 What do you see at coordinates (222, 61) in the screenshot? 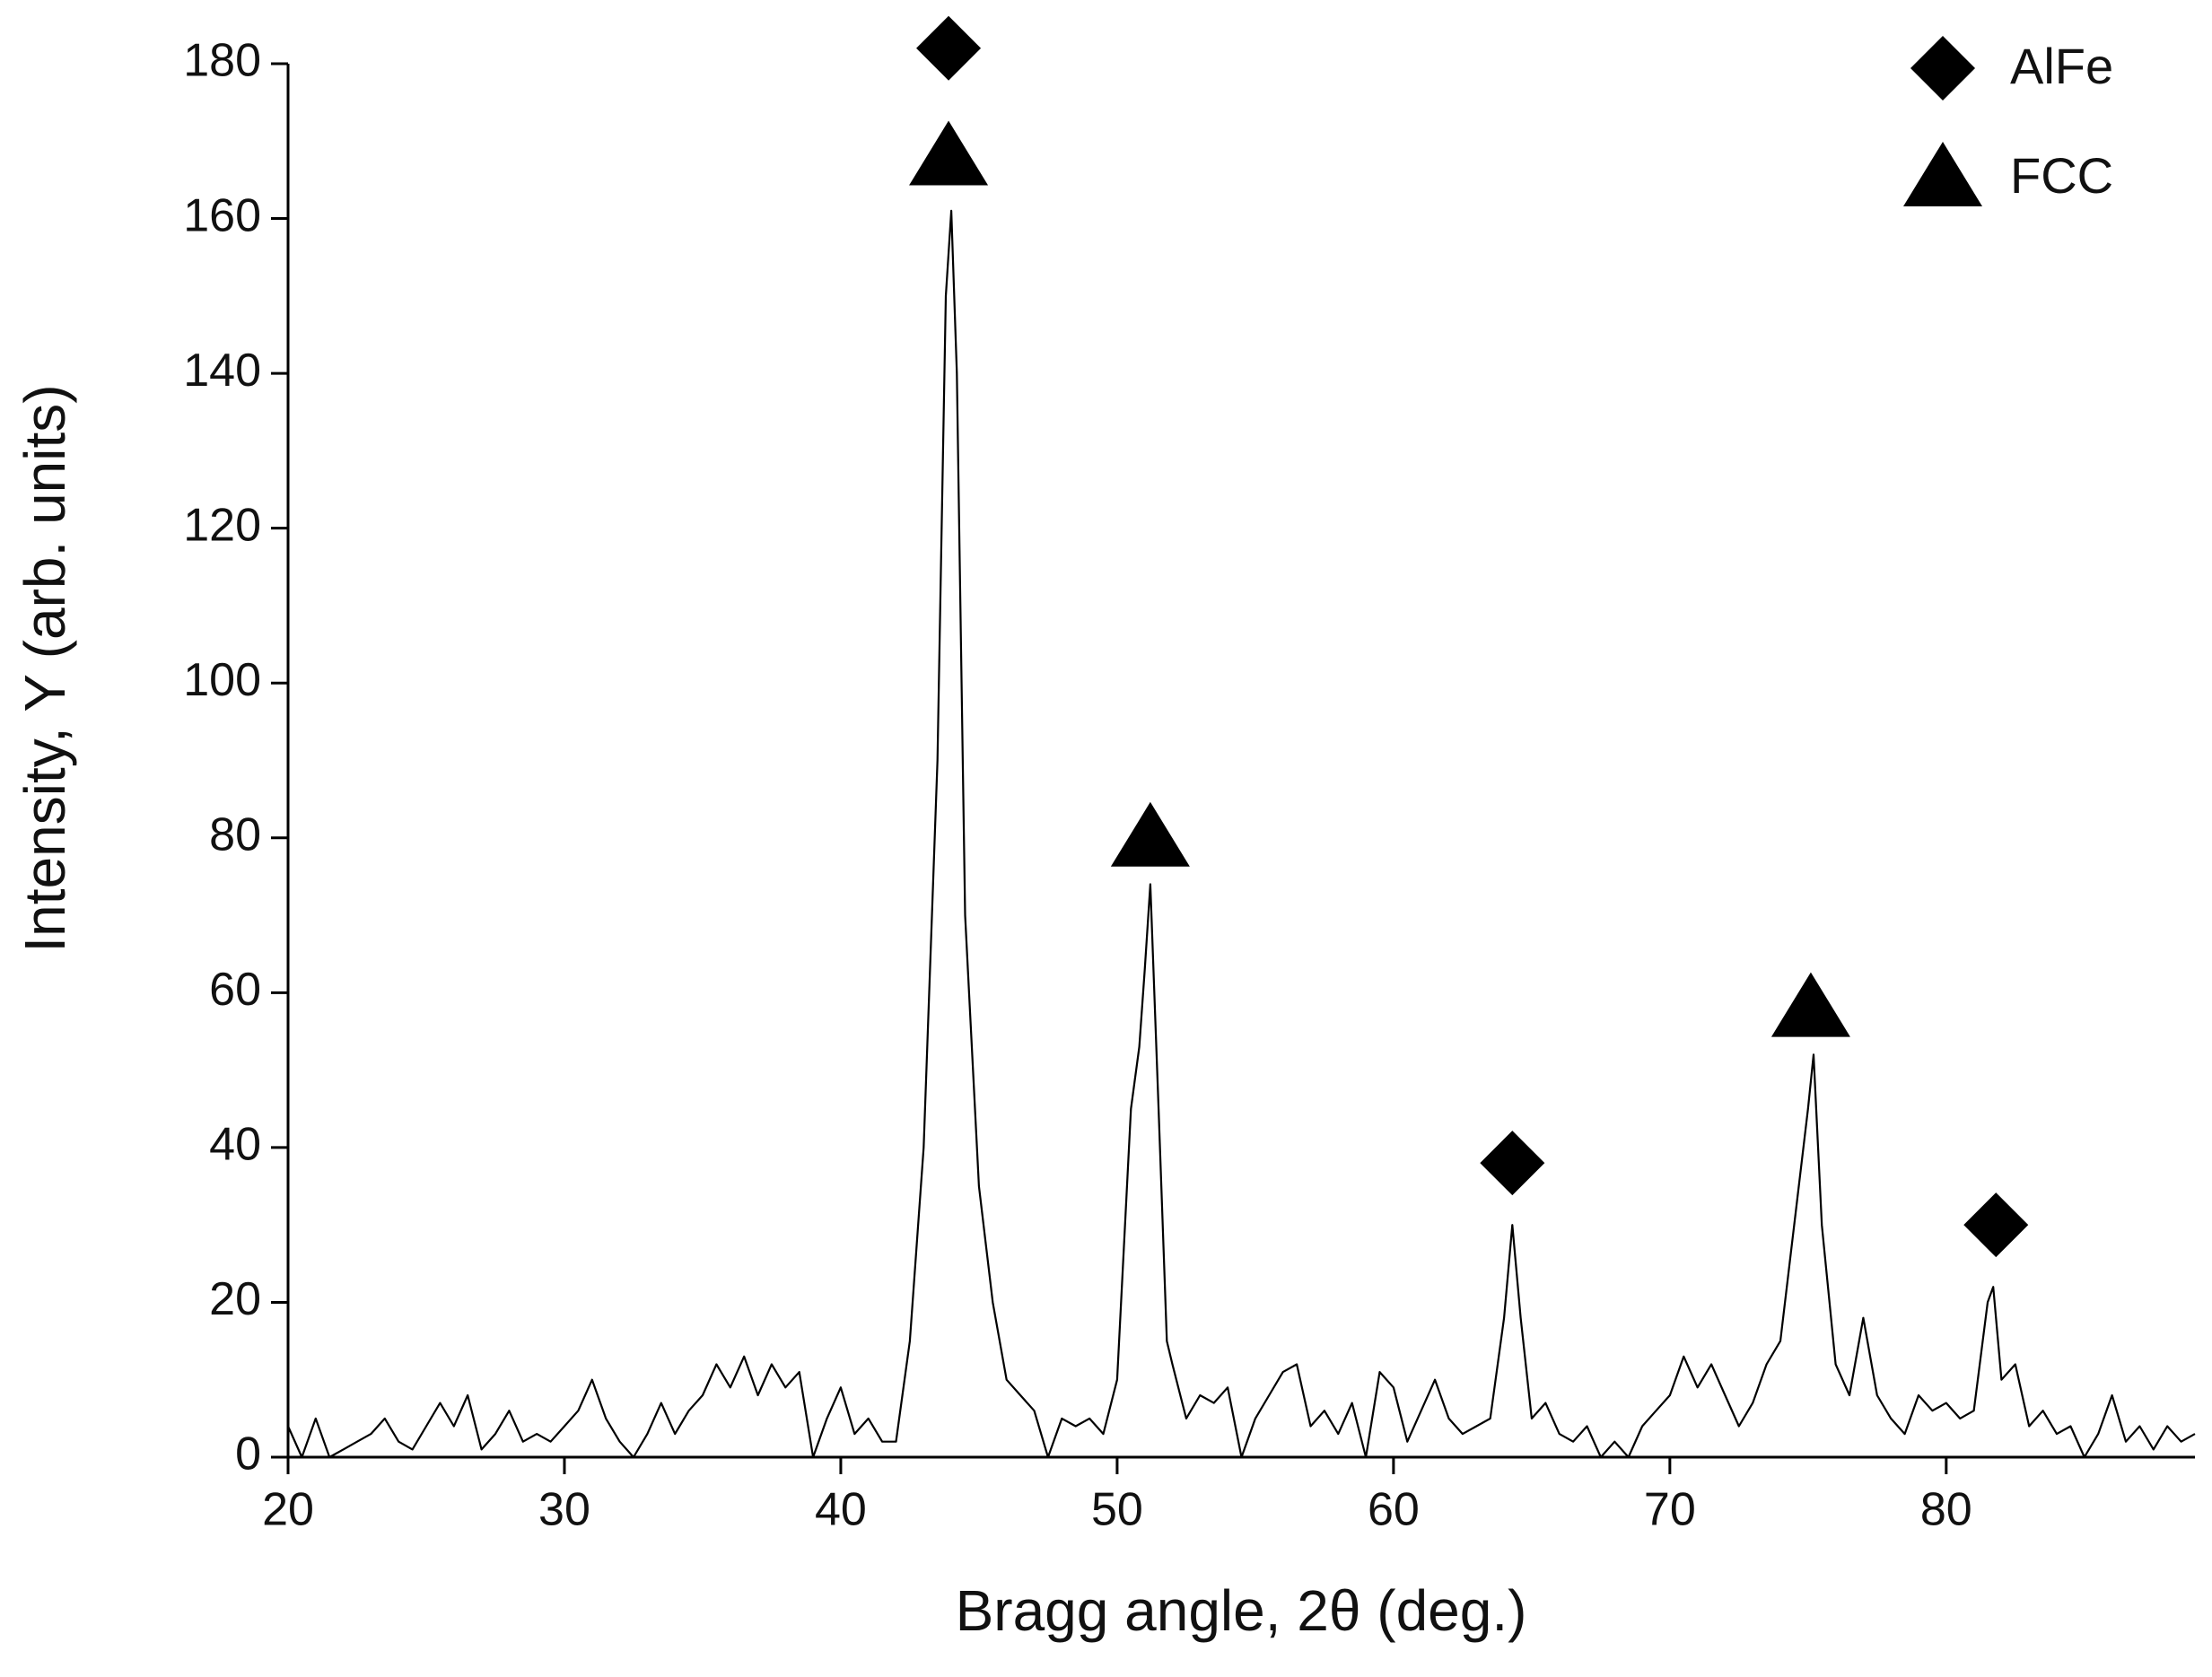
I see `y-tick-label: 180` at bounding box center [222, 61].